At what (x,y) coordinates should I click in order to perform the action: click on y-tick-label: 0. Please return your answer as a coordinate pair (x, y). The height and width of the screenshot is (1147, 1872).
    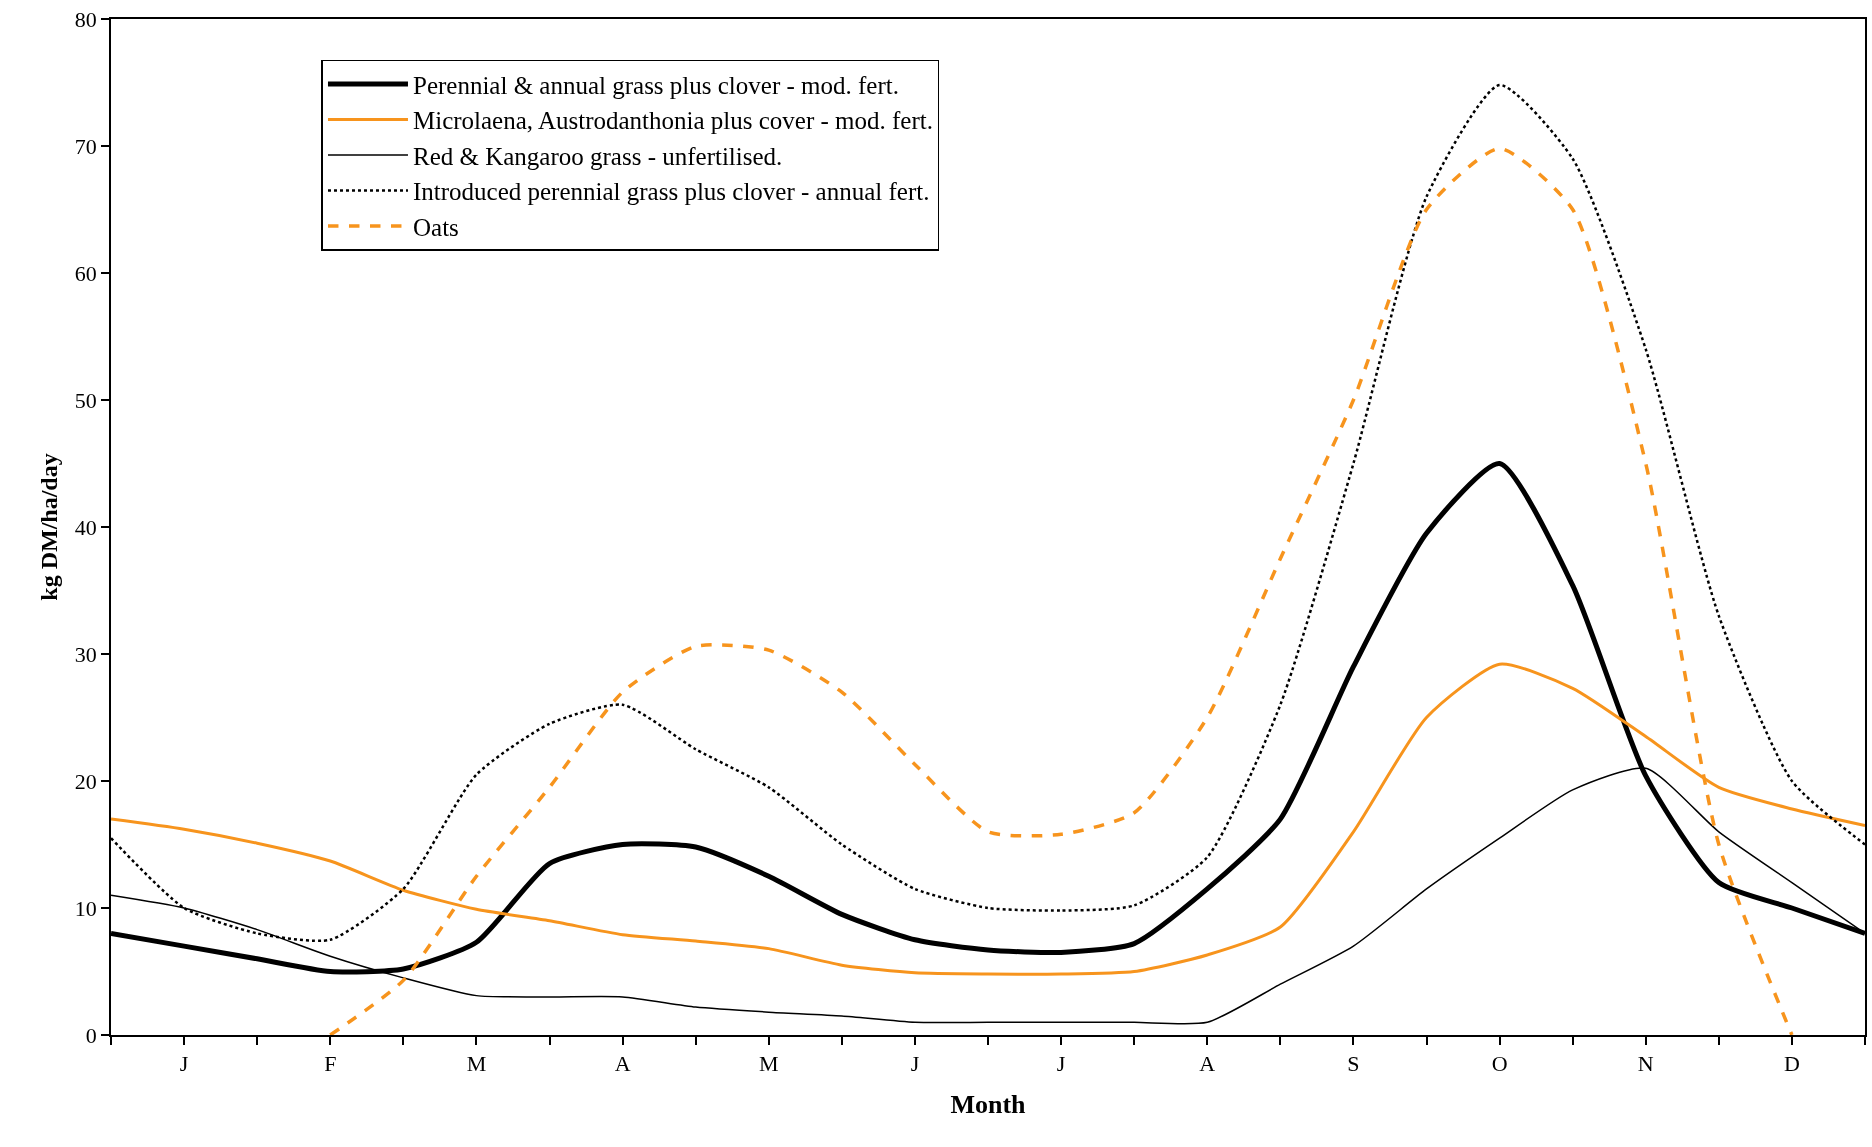
    Looking at the image, I should click on (91, 1035).